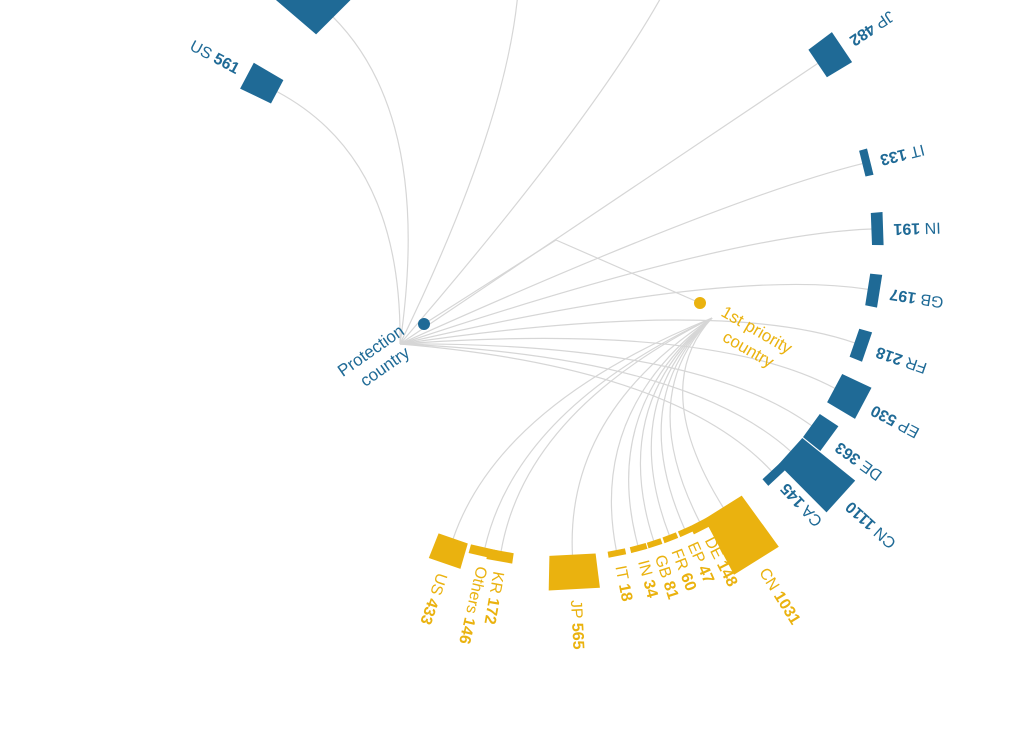  I want to click on label-protection-ep: EP 530, so click(895, 421).